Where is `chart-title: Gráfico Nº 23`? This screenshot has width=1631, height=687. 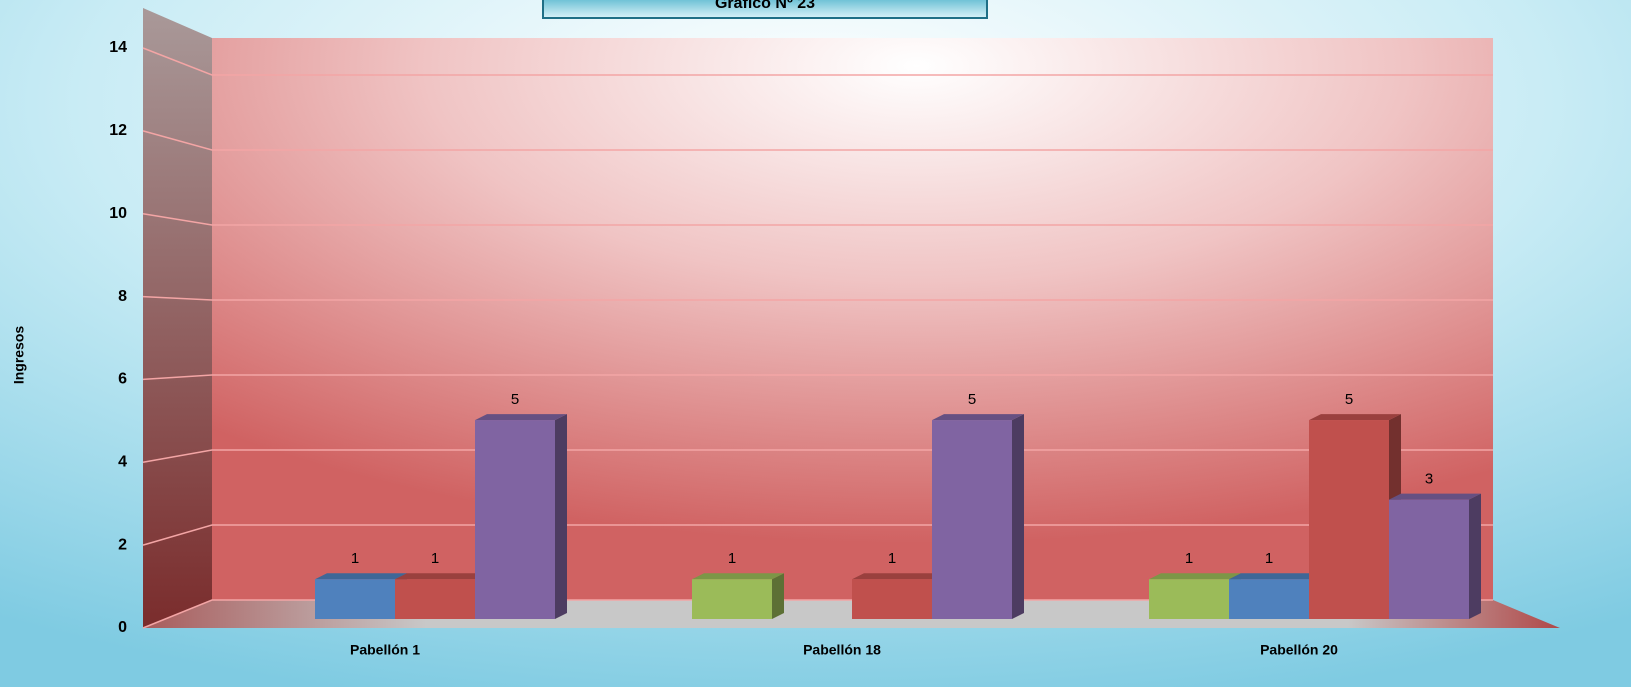
chart-title: Gráfico Nº 23 is located at coordinates (765, 6).